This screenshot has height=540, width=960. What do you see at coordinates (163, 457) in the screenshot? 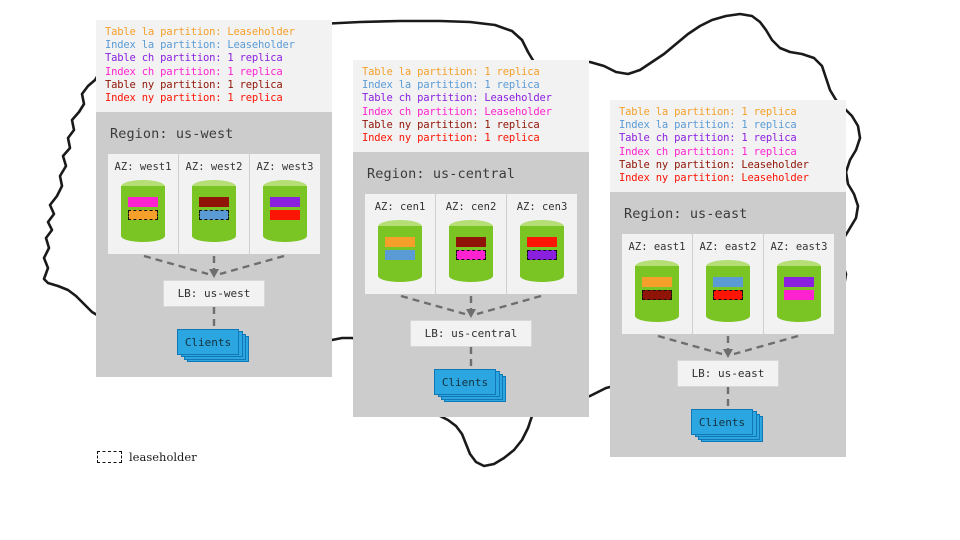
I see `leaseholder-key-label: leaseholder` at bounding box center [163, 457].